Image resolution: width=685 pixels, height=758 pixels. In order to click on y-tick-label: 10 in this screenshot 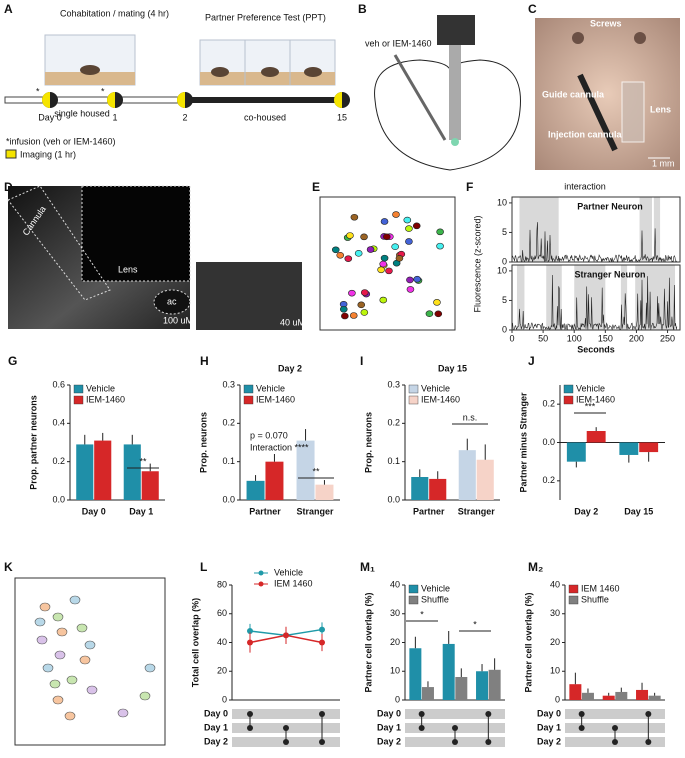, I will do `click(395, 671)`.